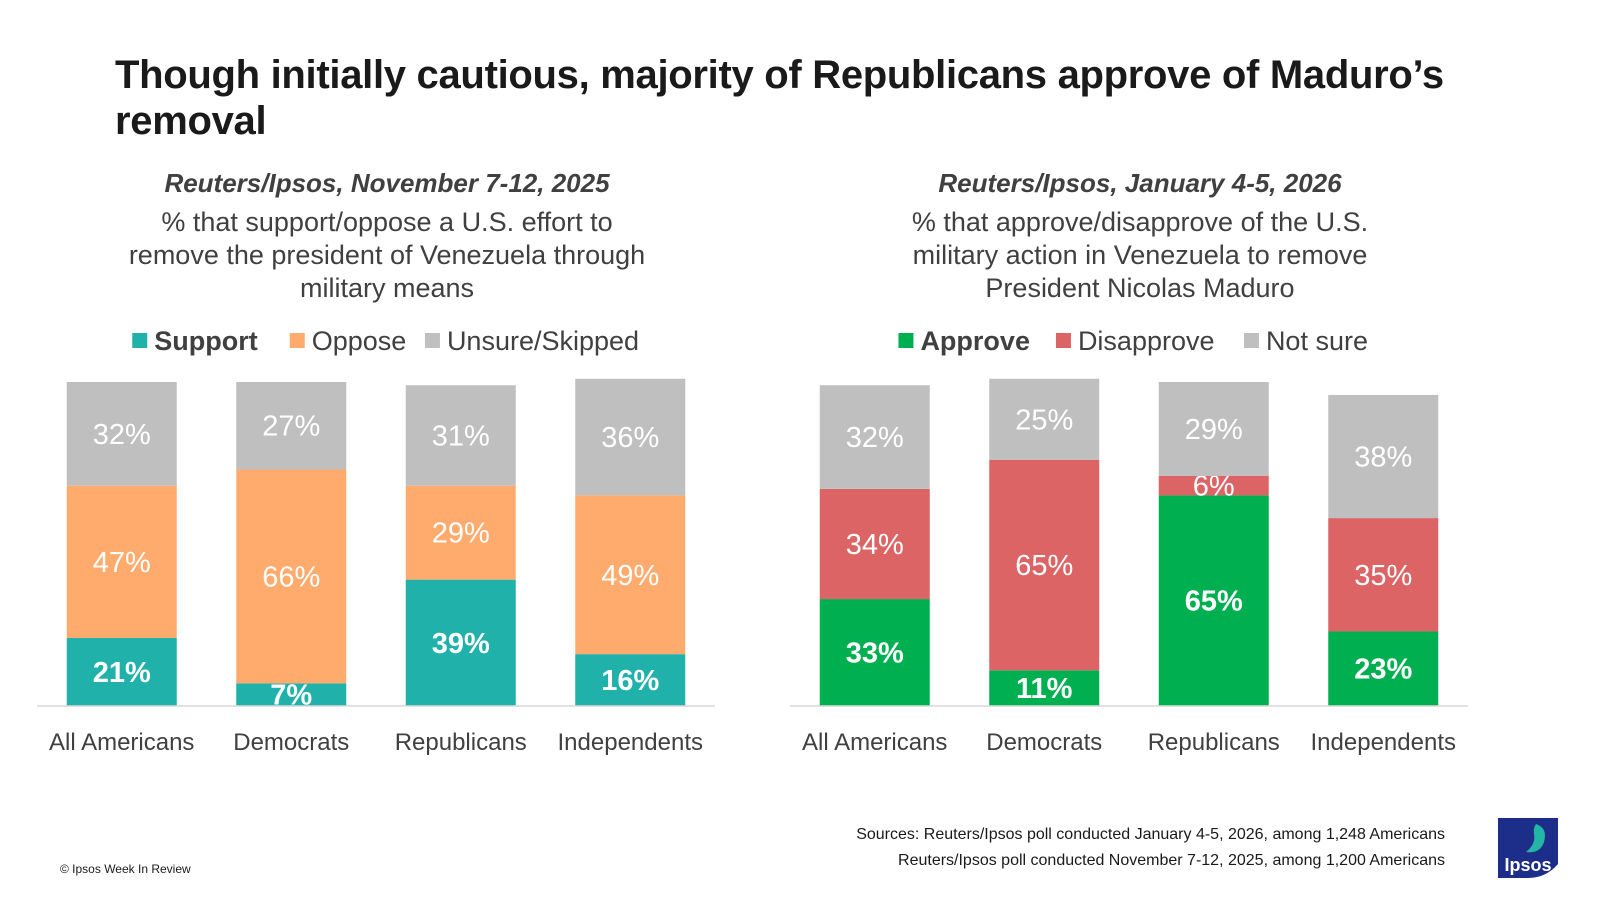 Image resolution: width=1600 pixels, height=900 pixels. I want to click on bar-support-democrats, so click(291, 694).